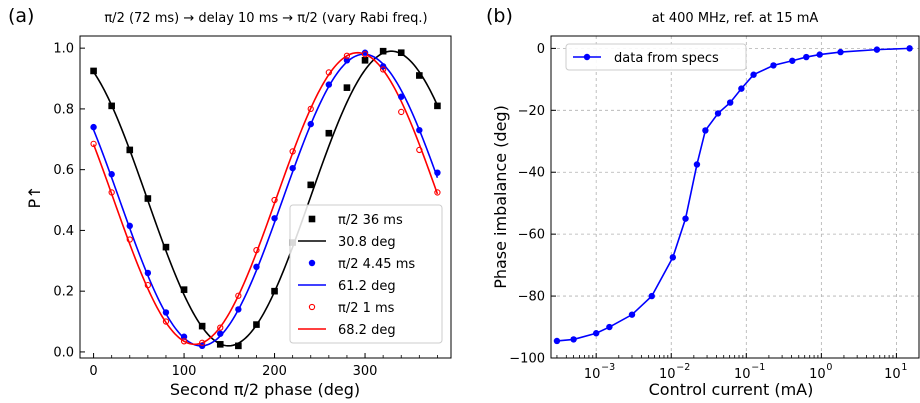 The width and height of the screenshot is (920, 403). What do you see at coordinates (367, 286) in the screenshot?
I see `a-legend-label-3: 61.2 deg` at bounding box center [367, 286].